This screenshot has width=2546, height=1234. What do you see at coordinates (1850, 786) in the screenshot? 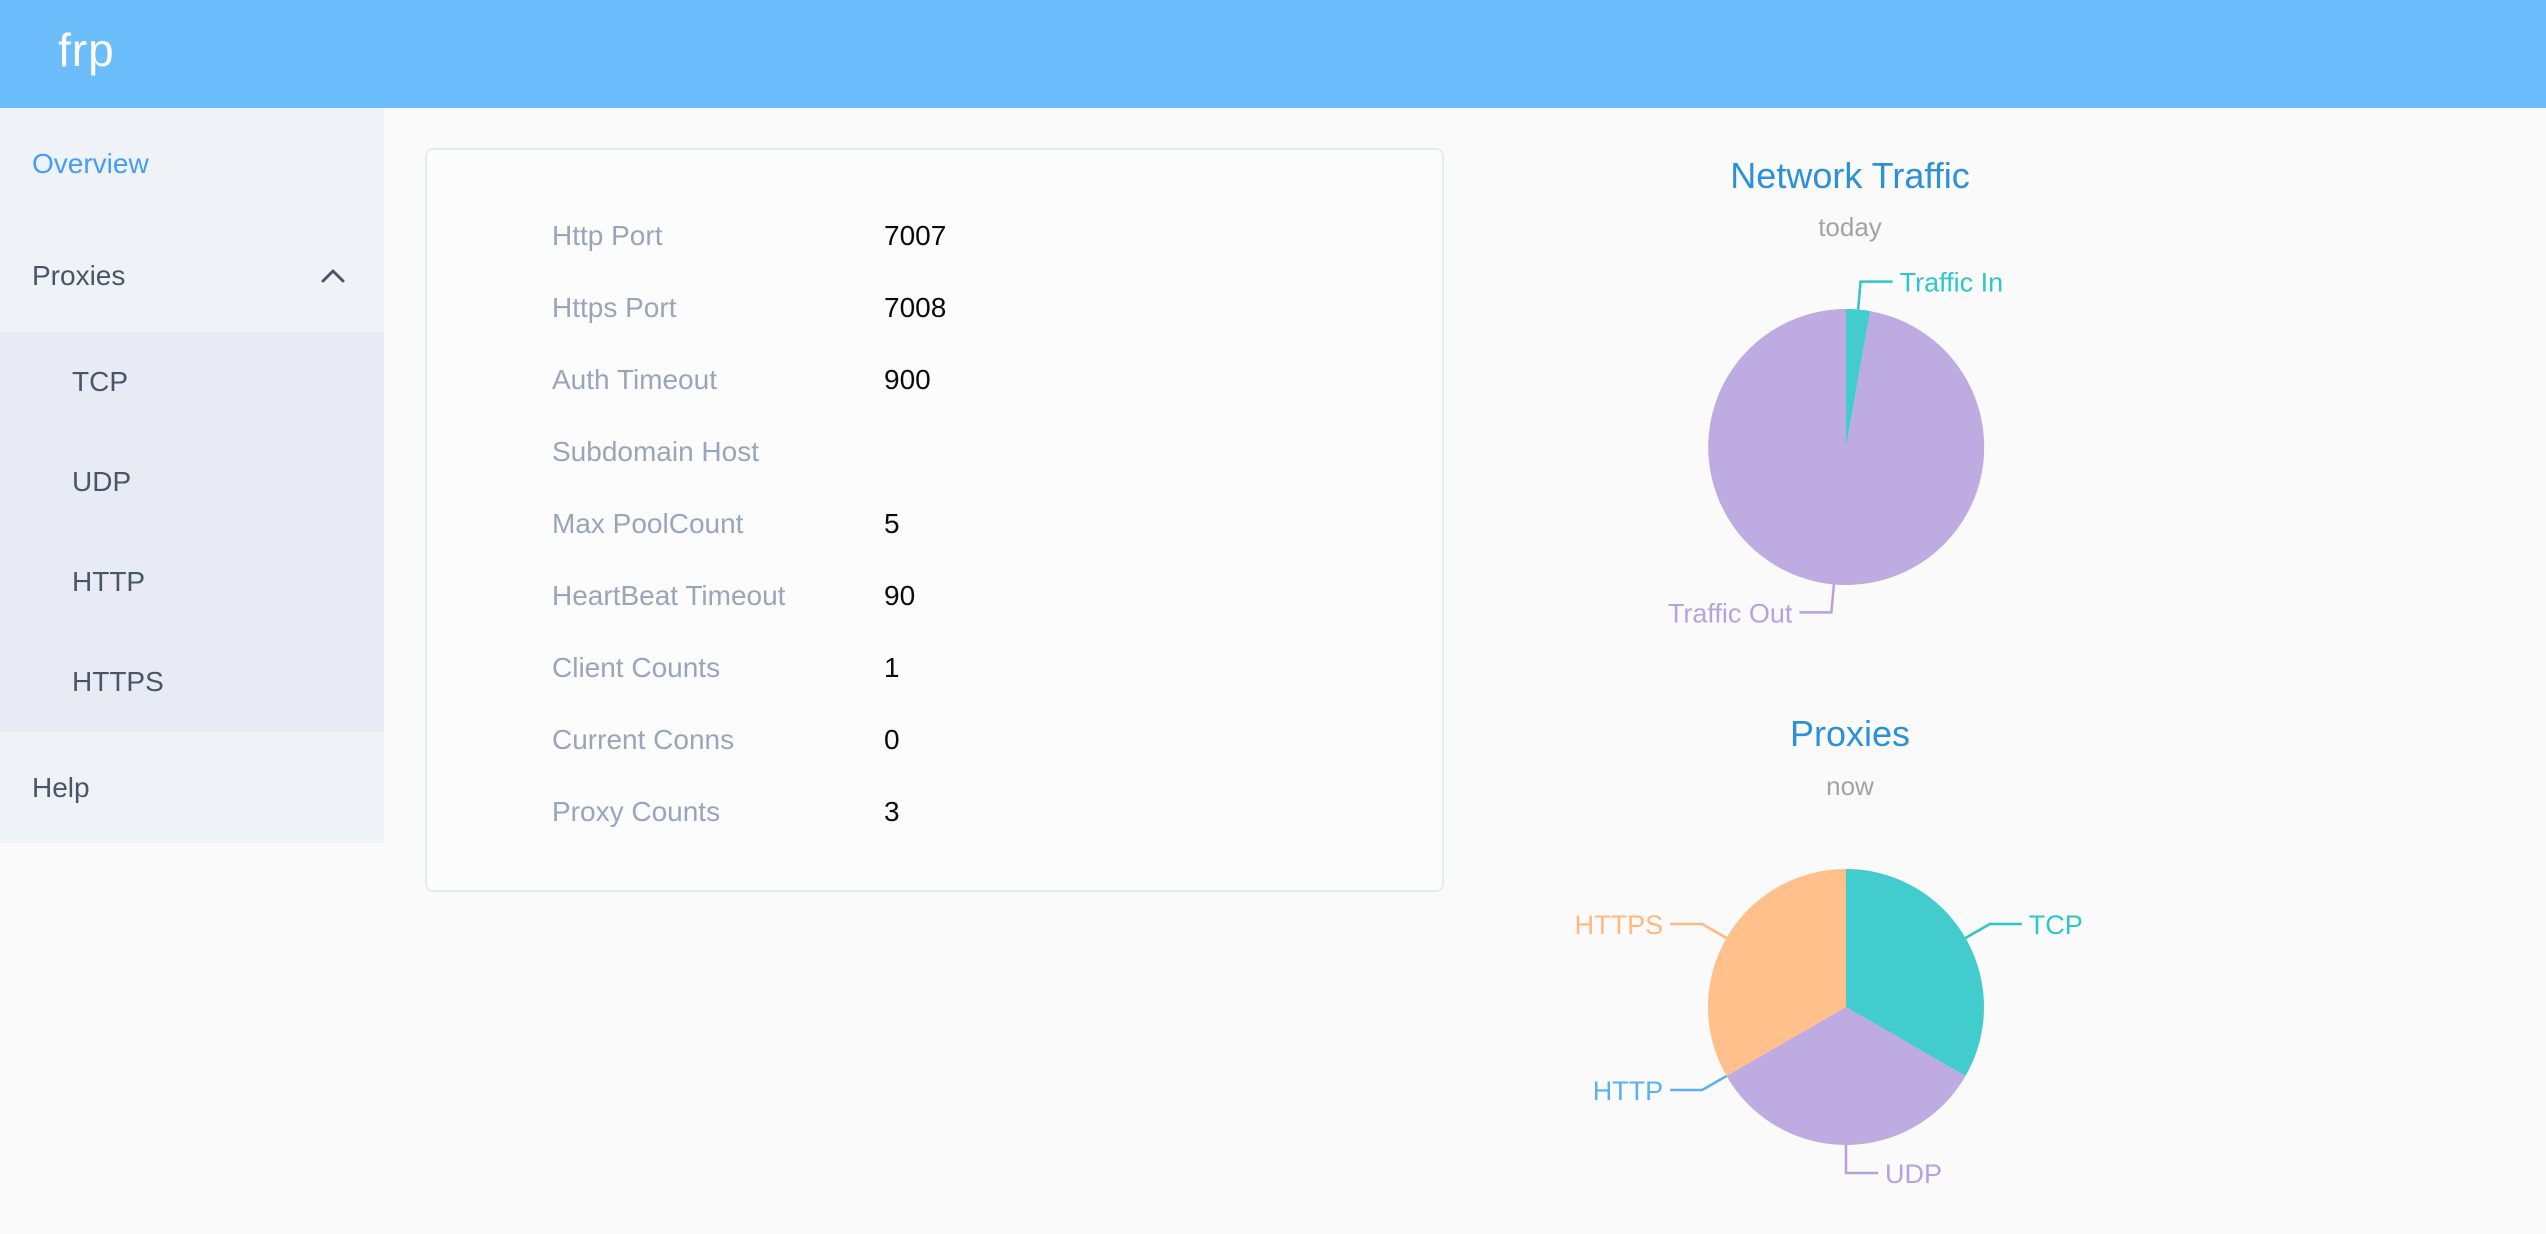
I see `chart-subtitle-proxies: now` at bounding box center [1850, 786].